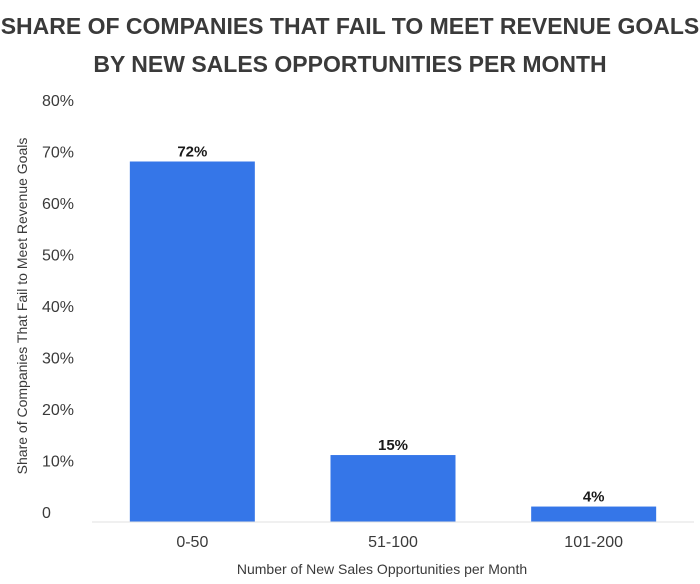 Image resolution: width=700 pixels, height=584 pixels. I want to click on y-tick-label: 50%, so click(58, 256).